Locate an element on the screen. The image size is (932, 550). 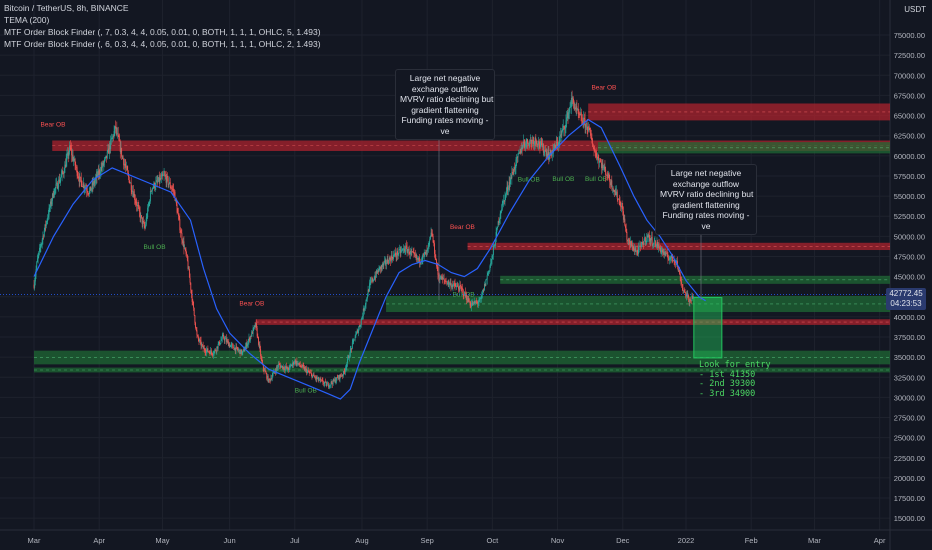
y-tick-label: 65000.00 is located at coordinates (909, 116).